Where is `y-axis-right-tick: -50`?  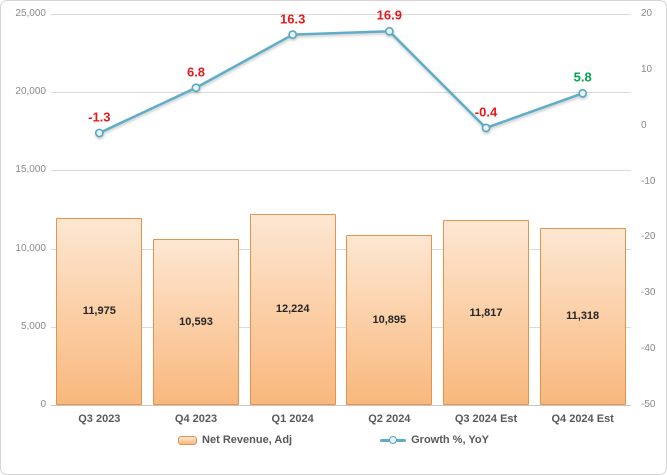
y-axis-right-tick: -50 is located at coordinates (648, 404).